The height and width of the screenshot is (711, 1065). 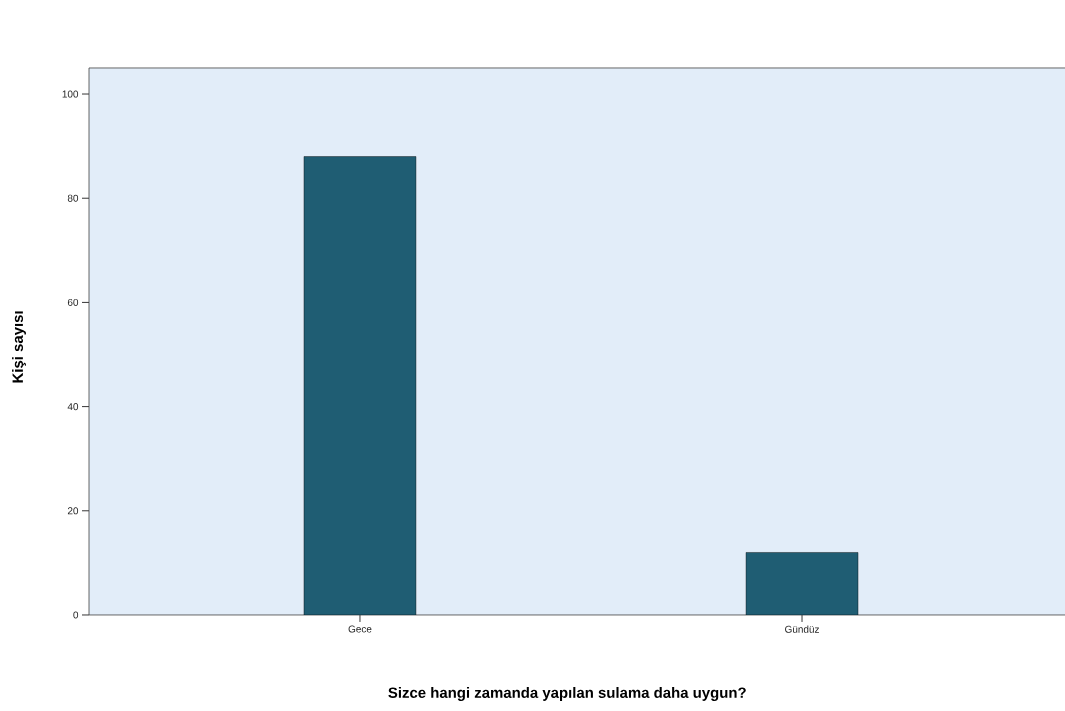 I want to click on y-tick-label: 100, so click(x=70, y=94).